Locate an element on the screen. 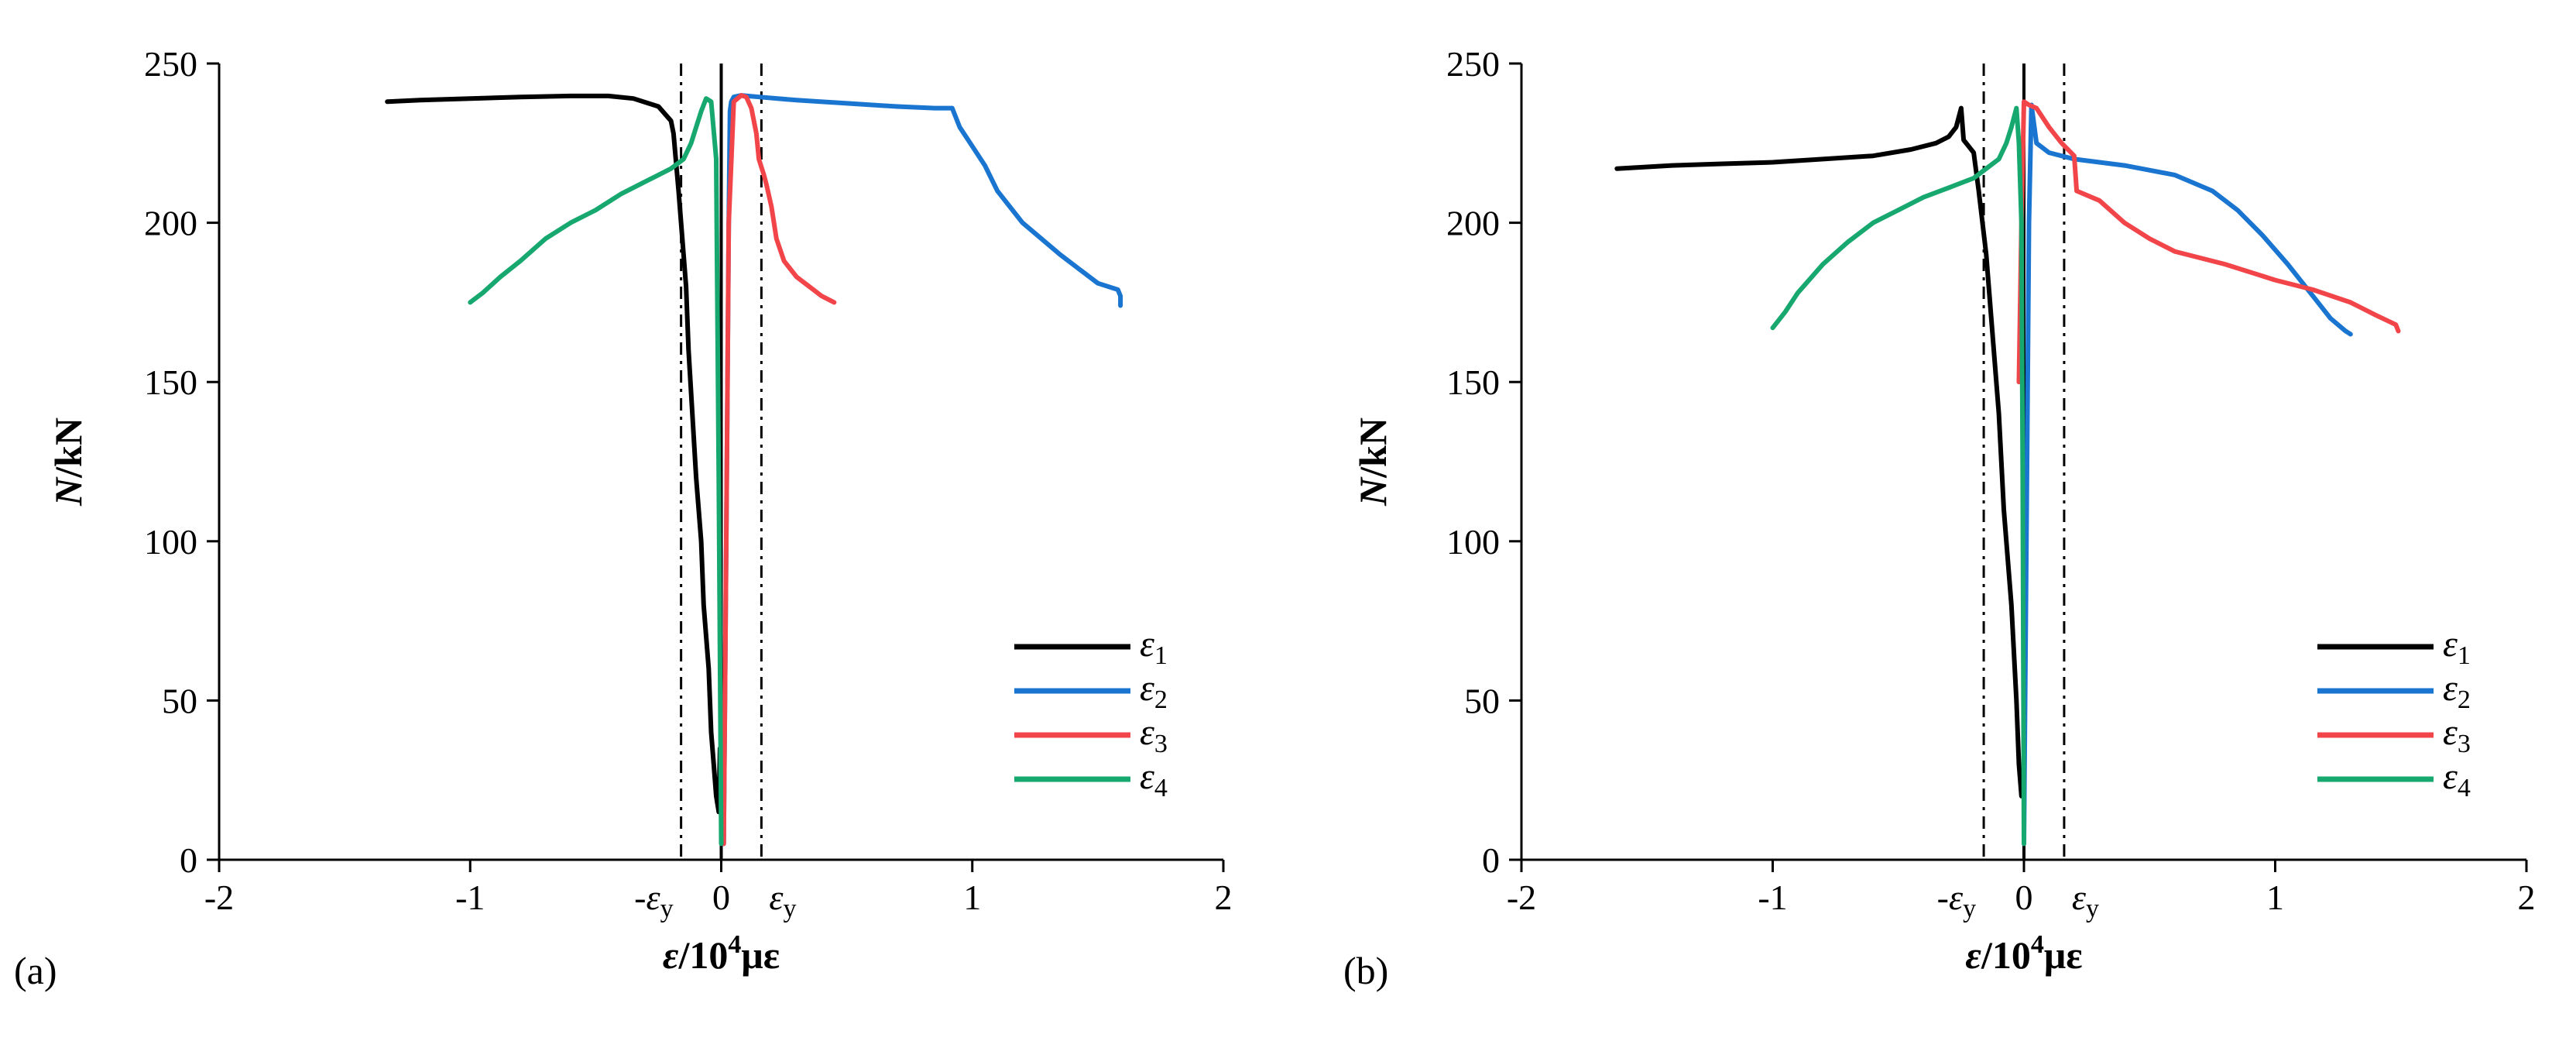  panel-label: (a) is located at coordinates (35, 970).